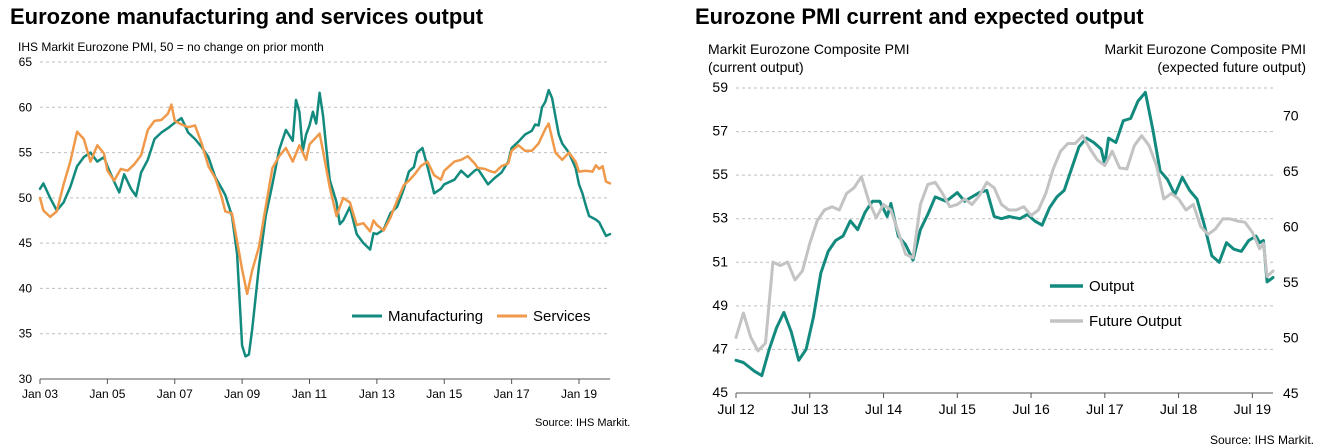  Describe the element at coordinates (26, 379) in the screenshot. I see `y-tick-label: 30` at that location.